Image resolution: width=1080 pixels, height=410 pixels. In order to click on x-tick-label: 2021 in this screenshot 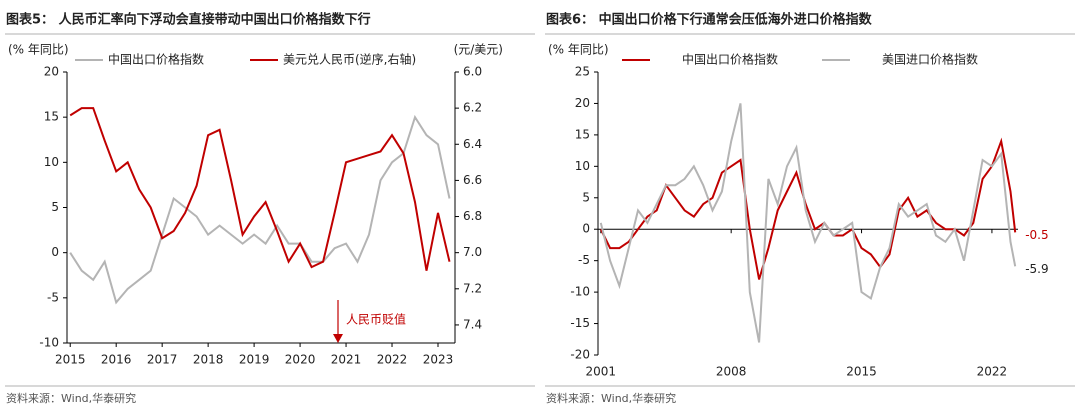, I will do `click(346, 360)`.